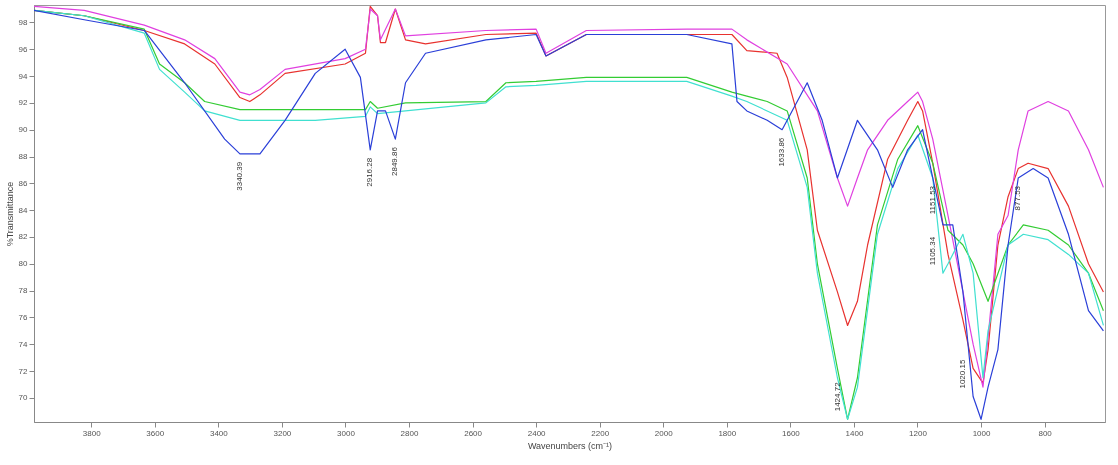 This screenshot has height=465, width=1118. I want to click on x-tick-label: 3800, so click(92, 433).